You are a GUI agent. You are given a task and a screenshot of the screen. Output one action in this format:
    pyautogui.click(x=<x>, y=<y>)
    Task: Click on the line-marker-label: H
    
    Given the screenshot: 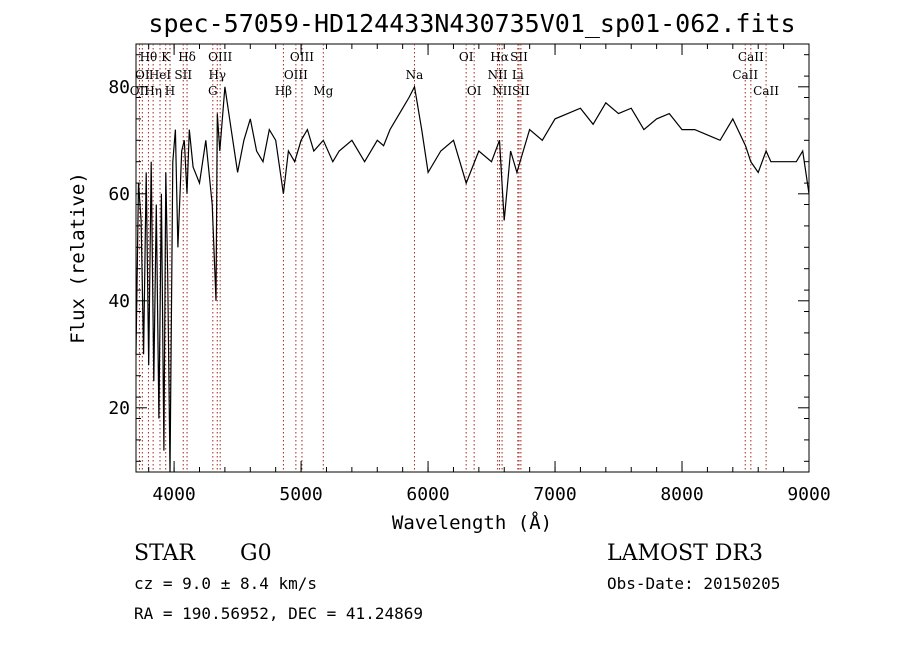 What is the action you would take?
    pyautogui.click(x=170, y=91)
    